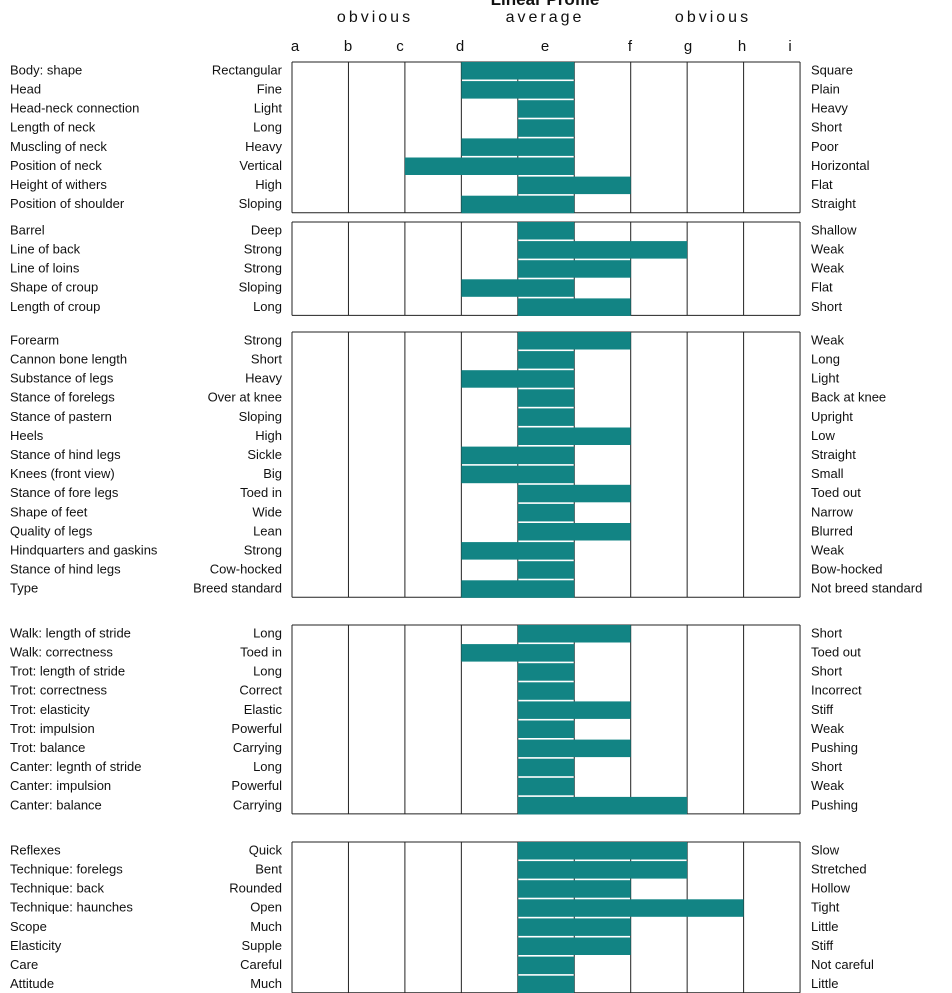  Describe the element at coordinates (55, 306) in the screenshot. I see `trait: Length of croup` at that location.